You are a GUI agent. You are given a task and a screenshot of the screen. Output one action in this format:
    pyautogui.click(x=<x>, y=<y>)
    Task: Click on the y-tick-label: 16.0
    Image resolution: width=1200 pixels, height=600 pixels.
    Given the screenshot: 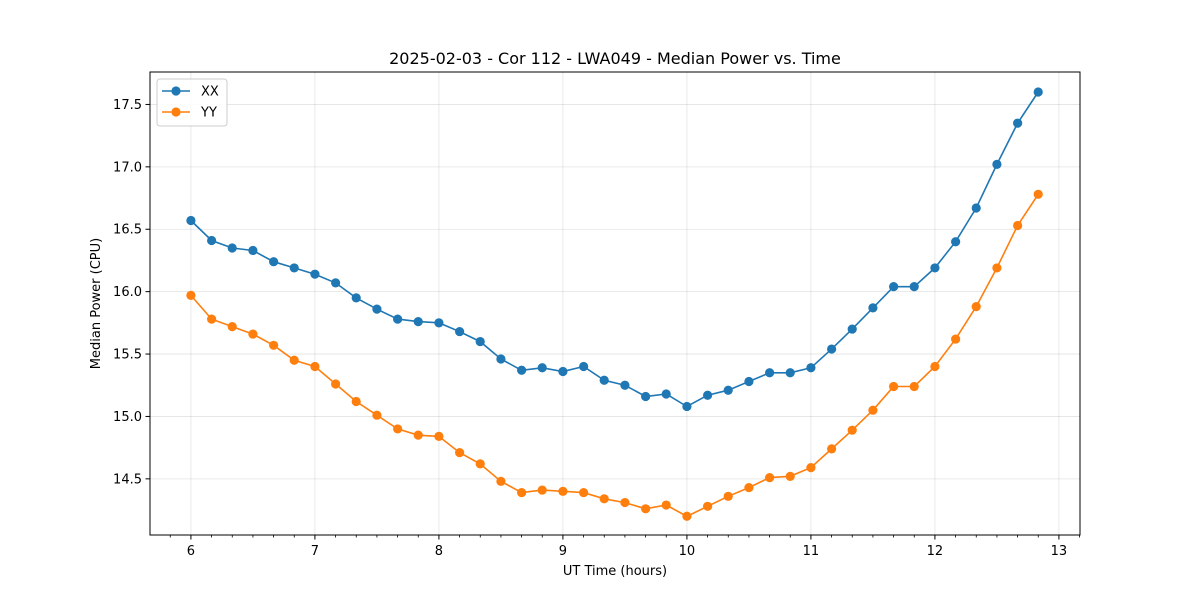 What is the action you would take?
    pyautogui.click(x=127, y=292)
    